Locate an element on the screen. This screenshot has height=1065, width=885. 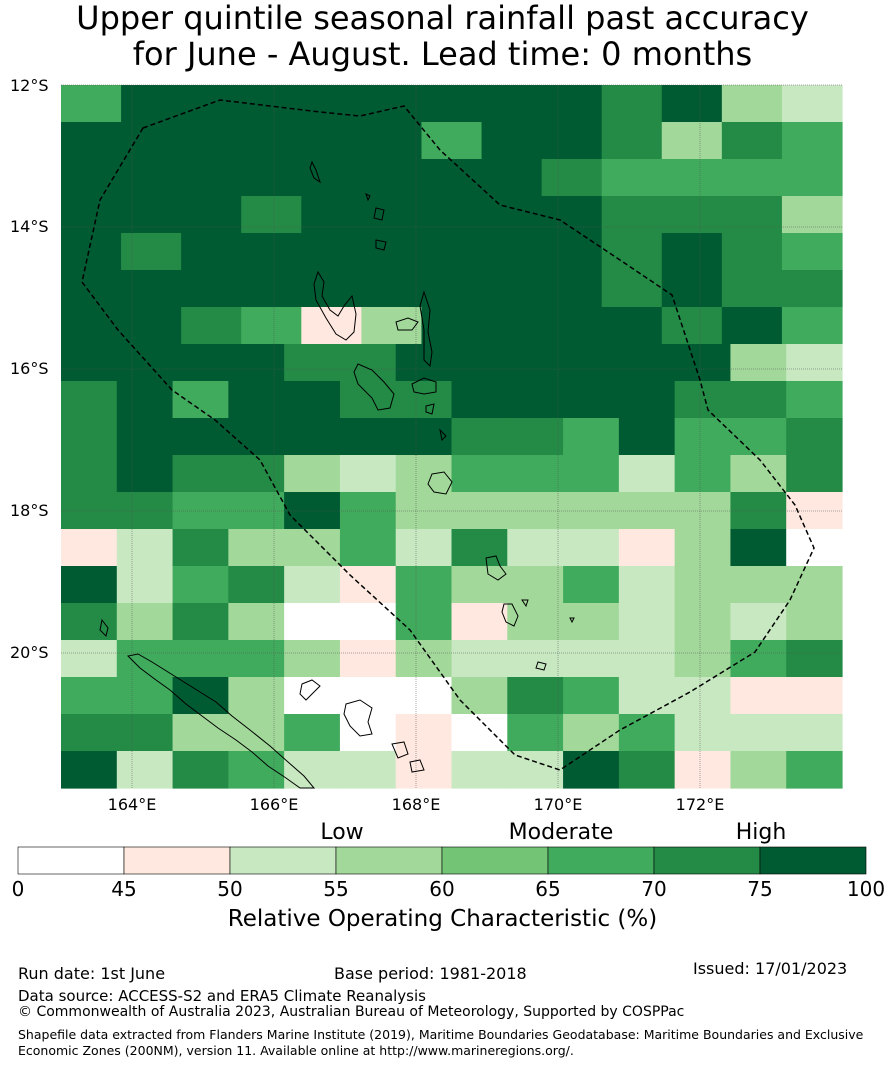
colorbar-tick: 60 is located at coordinates (442, 889).